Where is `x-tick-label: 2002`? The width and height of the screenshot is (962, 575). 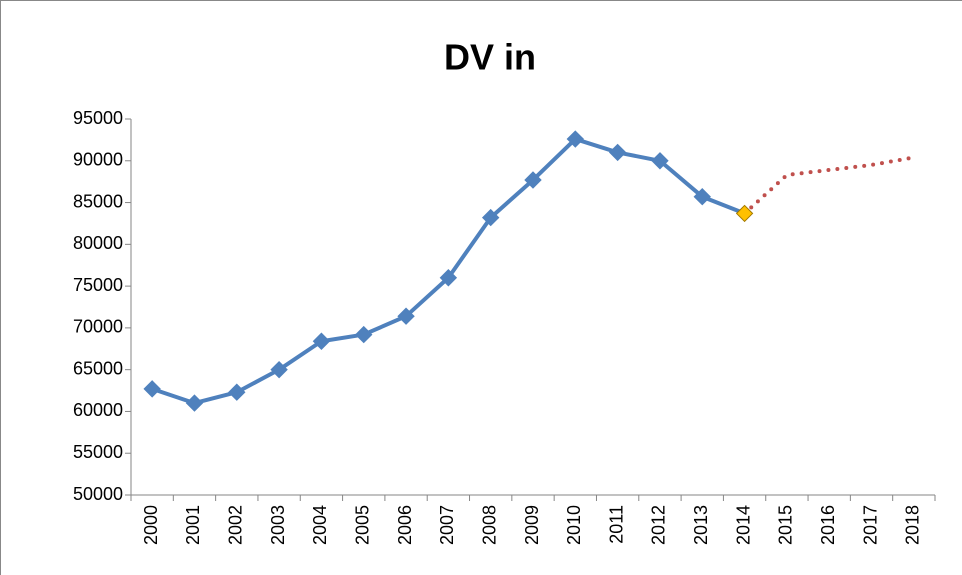 x-tick-label: 2002 is located at coordinates (236, 525).